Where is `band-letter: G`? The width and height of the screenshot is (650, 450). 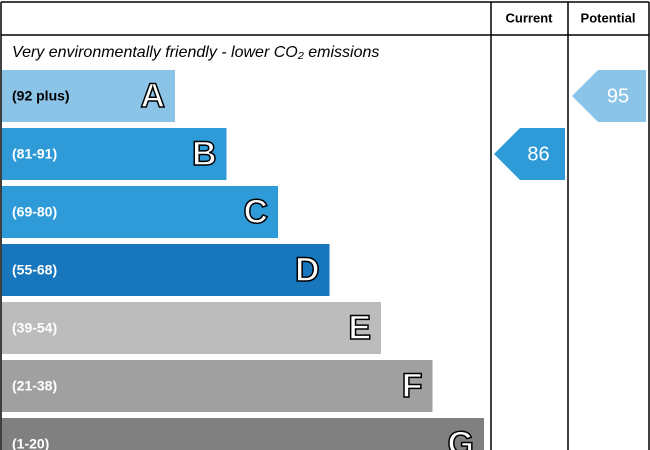 band-letter: G is located at coordinates (461, 437).